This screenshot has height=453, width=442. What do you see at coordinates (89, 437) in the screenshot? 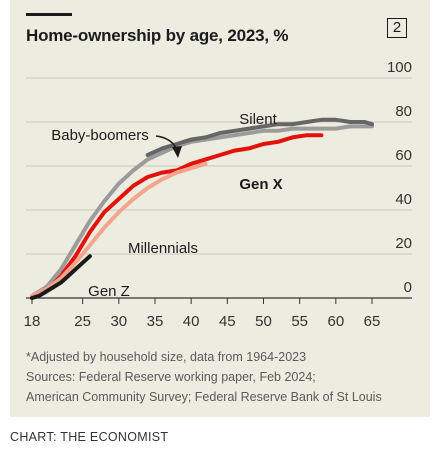
I see `chart-credit: CHART: THE ECONOMIST` at bounding box center [89, 437].